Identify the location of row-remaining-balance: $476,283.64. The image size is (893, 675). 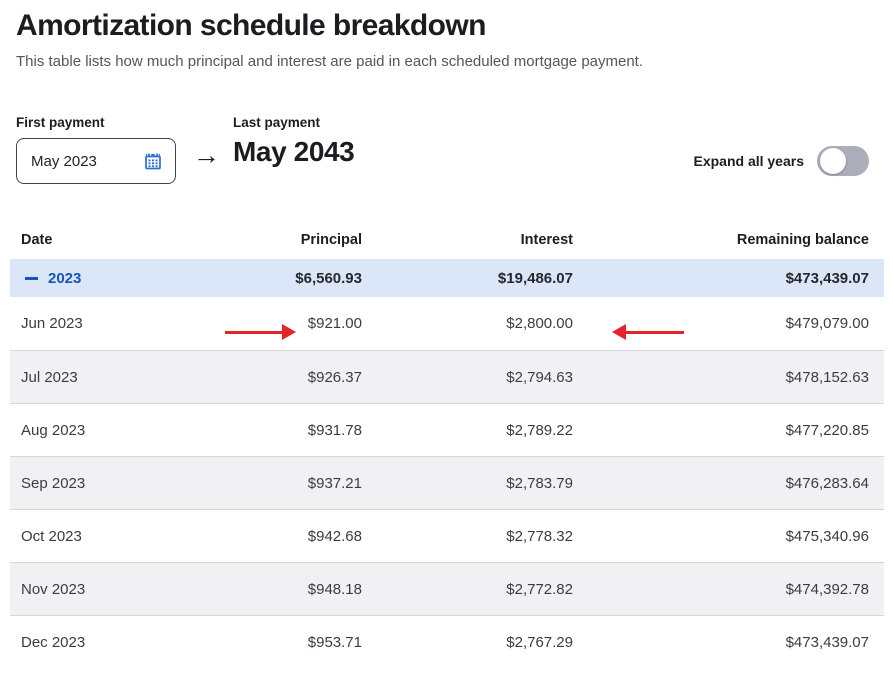
(827, 483).